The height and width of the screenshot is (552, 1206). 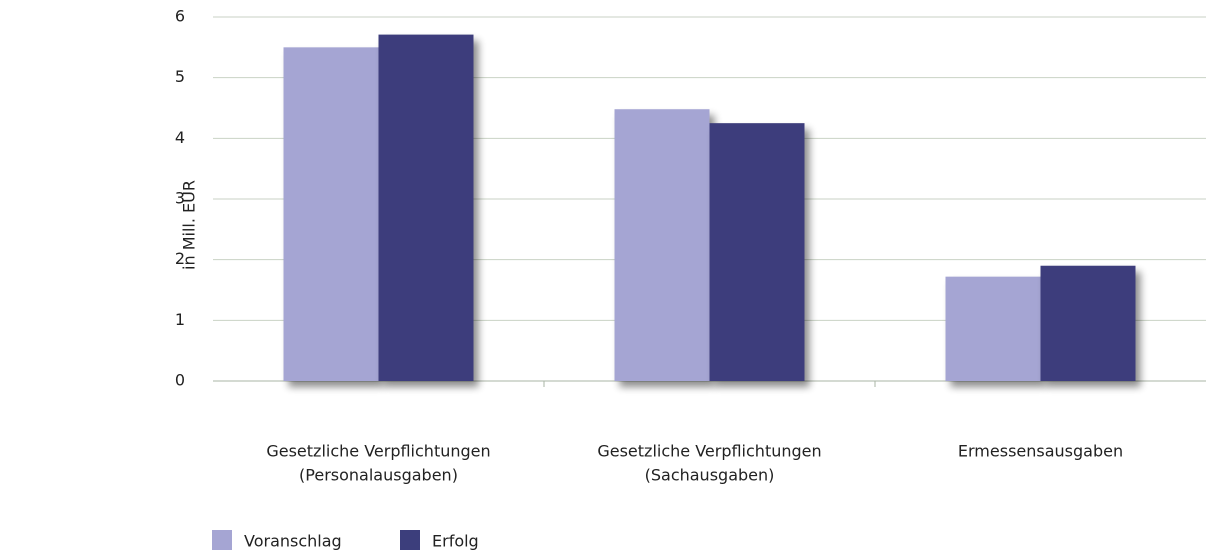 I want to click on y-tick-label: 0, so click(x=180, y=380).